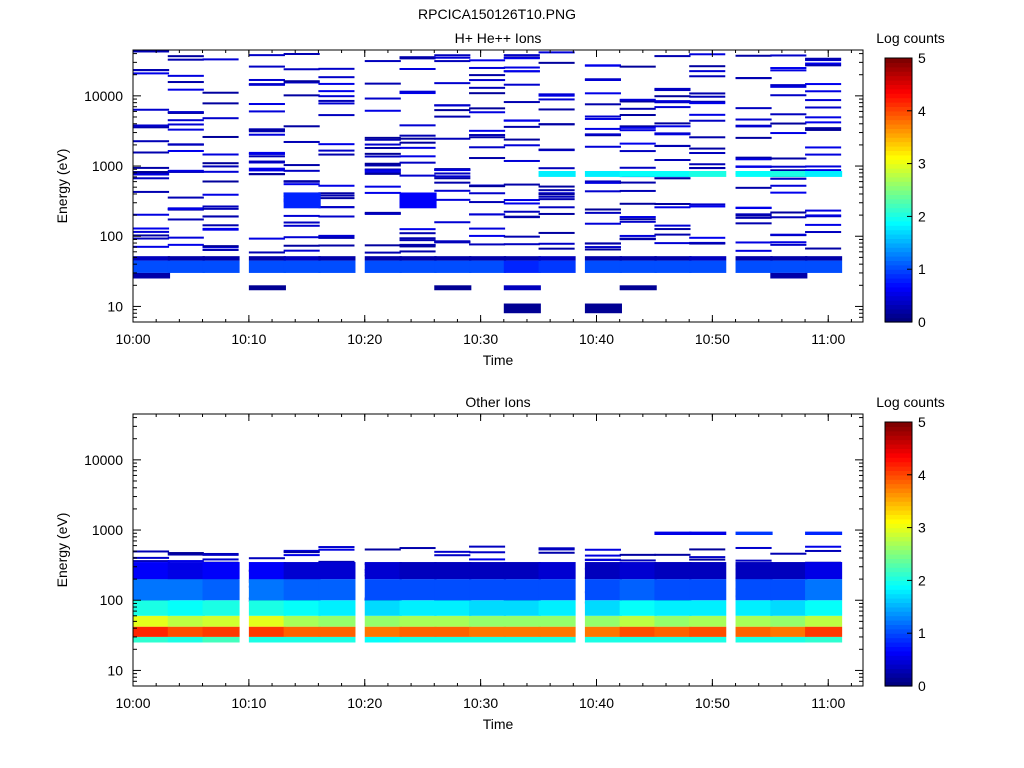 This screenshot has height=768, width=1024. What do you see at coordinates (910, 180) in the screenshot?
I see `colorbar: 0 1 2 3 4 5 Log counts` at bounding box center [910, 180].